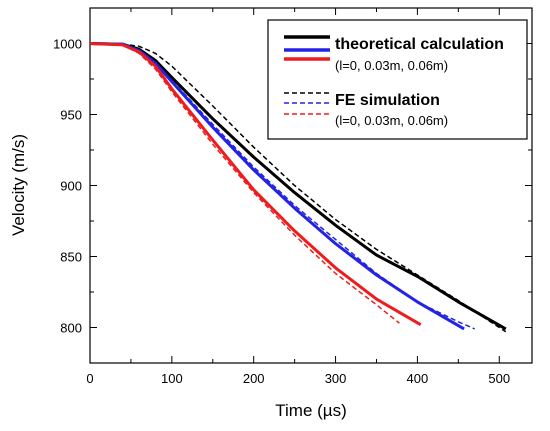  I want to click on x-tick-label: 200, so click(254, 378).